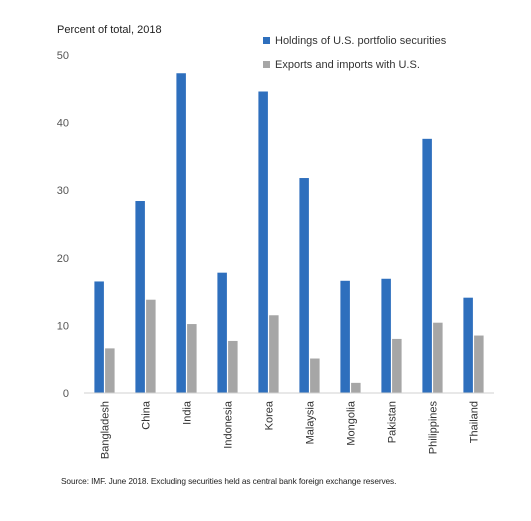 The image size is (531, 521). I want to click on bar-holdings-thailand, so click(468, 345).